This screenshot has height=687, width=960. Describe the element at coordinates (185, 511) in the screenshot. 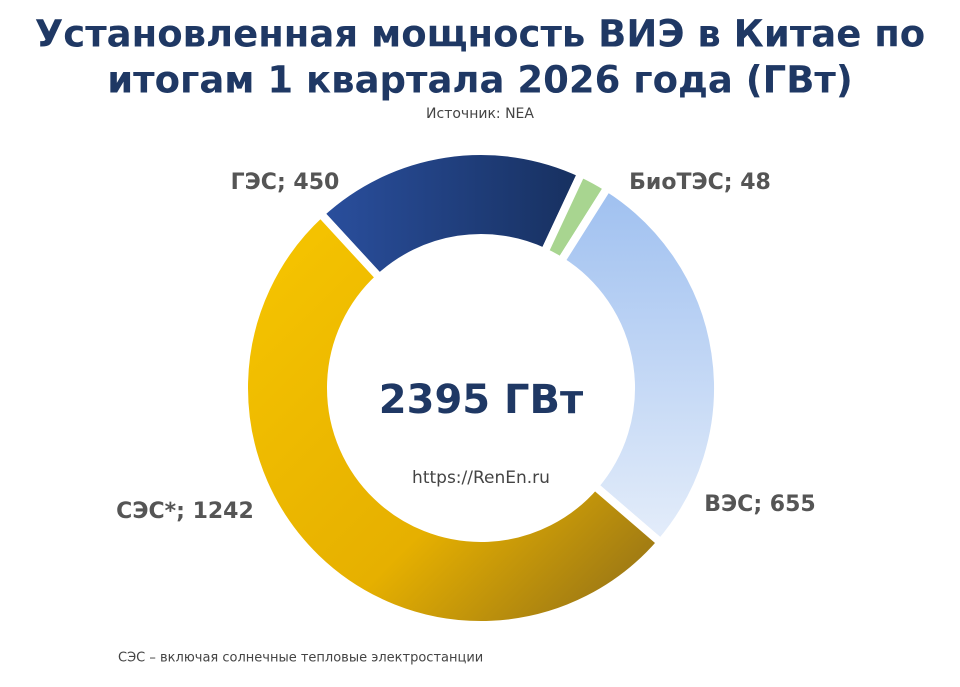

I see `data-label: СЭС*; 1242` at that location.